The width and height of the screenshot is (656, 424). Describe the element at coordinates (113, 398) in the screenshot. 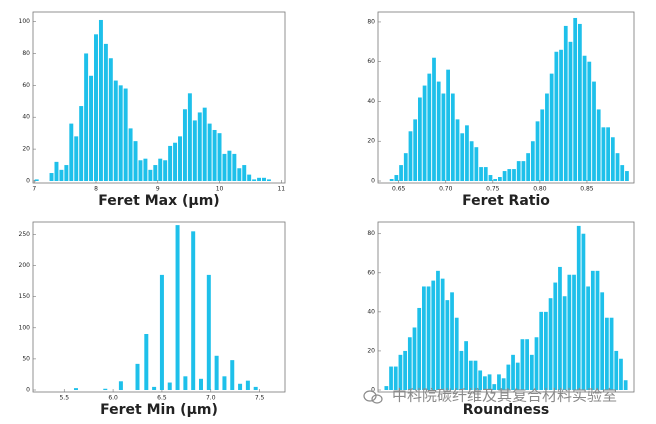

I see `x-tick-label: 6.0` at that location.